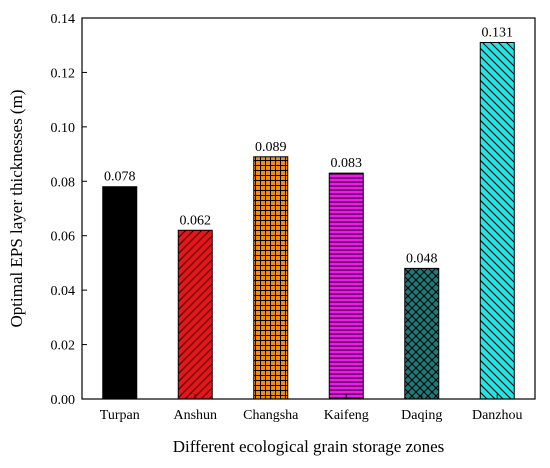 The height and width of the screenshot is (468, 550). What do you see at coordinates (346, 286) in the screenshot?
I see `bar-kaifeng` at bounding box center [346, 286].